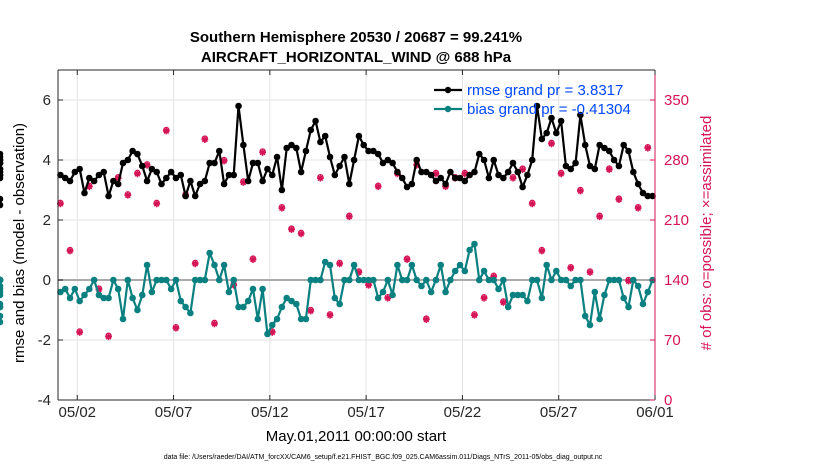 The width and height of the screenshot is (830, 470). What do you see at coordinates (676, 160) in the screenshot?
I see `y-tick-label-right: 280` at bounding box center [676, 160].